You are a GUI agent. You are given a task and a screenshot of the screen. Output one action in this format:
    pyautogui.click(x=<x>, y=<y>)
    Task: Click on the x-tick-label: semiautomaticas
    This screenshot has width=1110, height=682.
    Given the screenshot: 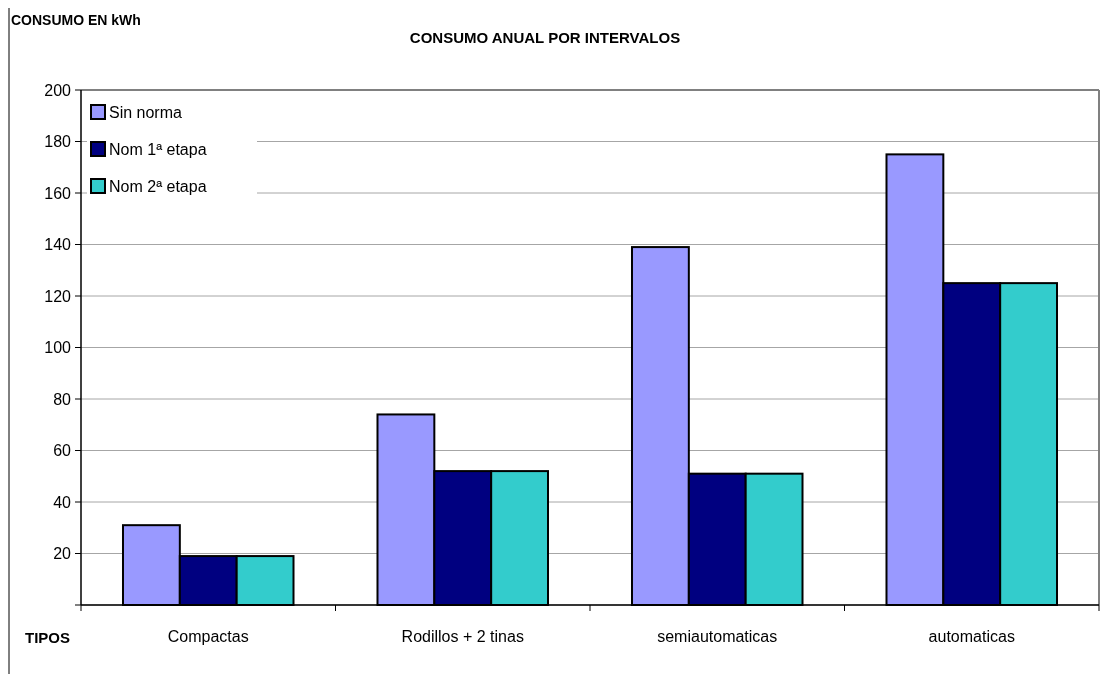 What is the action you would take?
    pyautogui.click(x=717, y=636)
    